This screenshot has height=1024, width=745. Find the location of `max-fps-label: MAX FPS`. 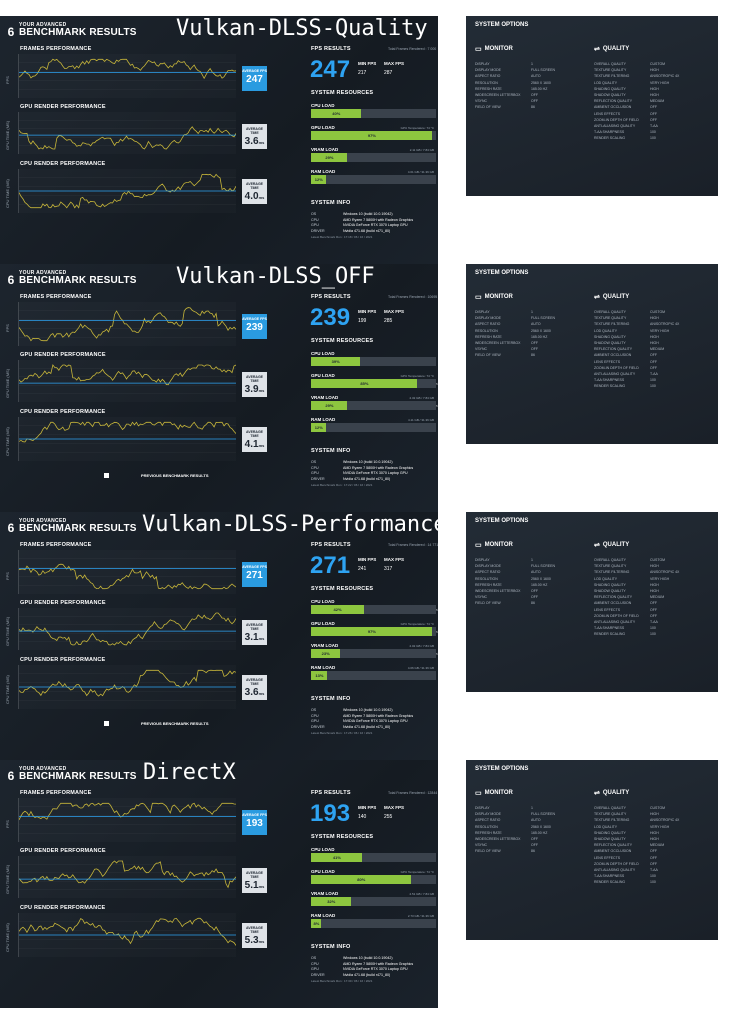

max-fps-label: MAX FPS is located at coordinates (394, 559).